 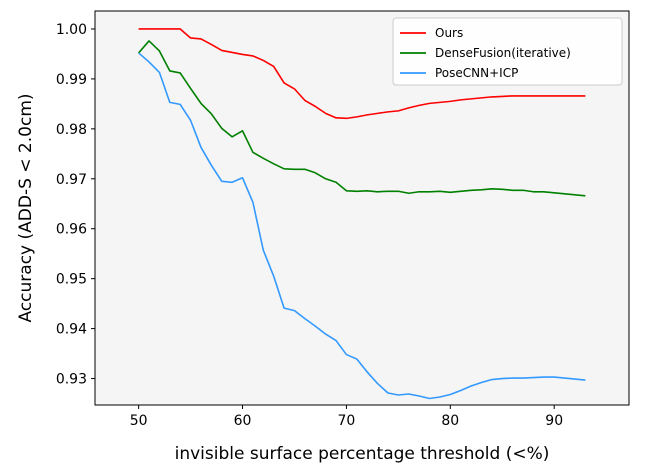 What do you see at coordinates (71, 280) in the screenshot?
I see `y-tick-label: 0.95` at bounding box center [71, 280].